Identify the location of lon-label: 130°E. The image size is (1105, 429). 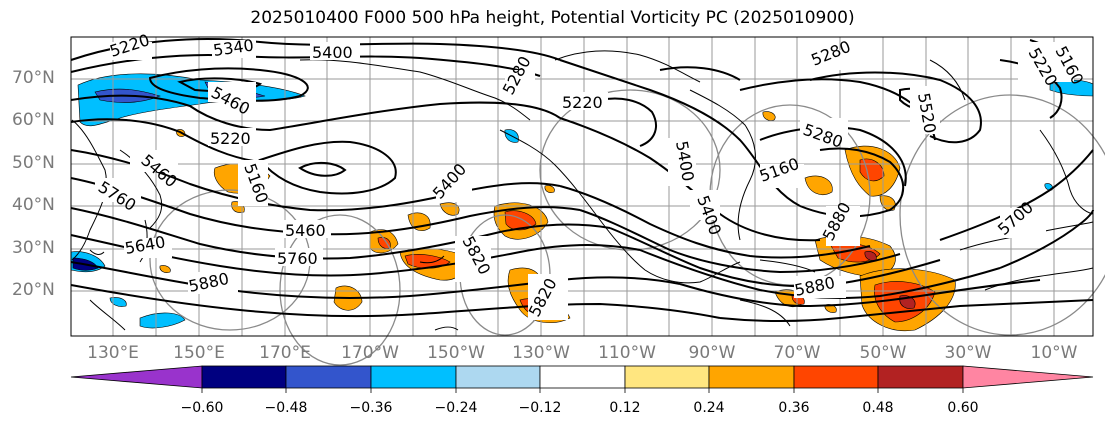
(113, 353).